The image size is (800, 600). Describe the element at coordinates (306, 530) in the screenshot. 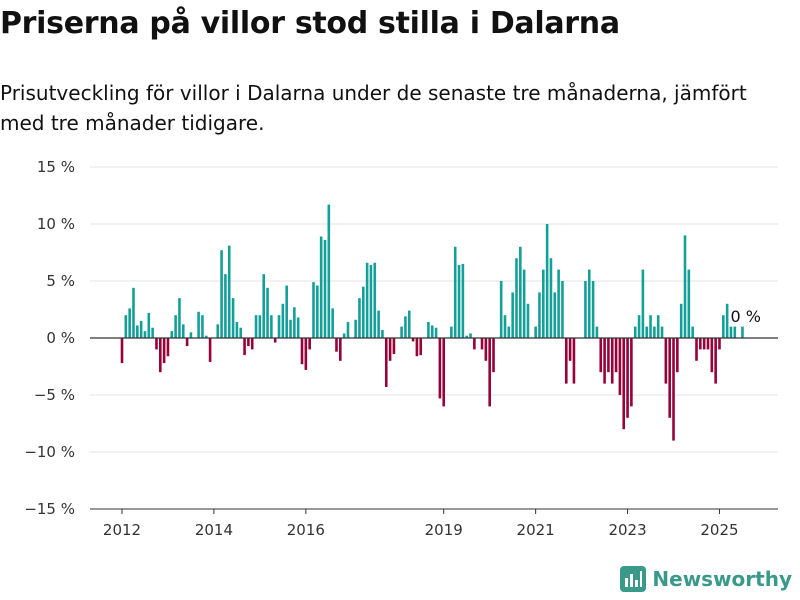

I see `x-tick-label: 2016` at that location.